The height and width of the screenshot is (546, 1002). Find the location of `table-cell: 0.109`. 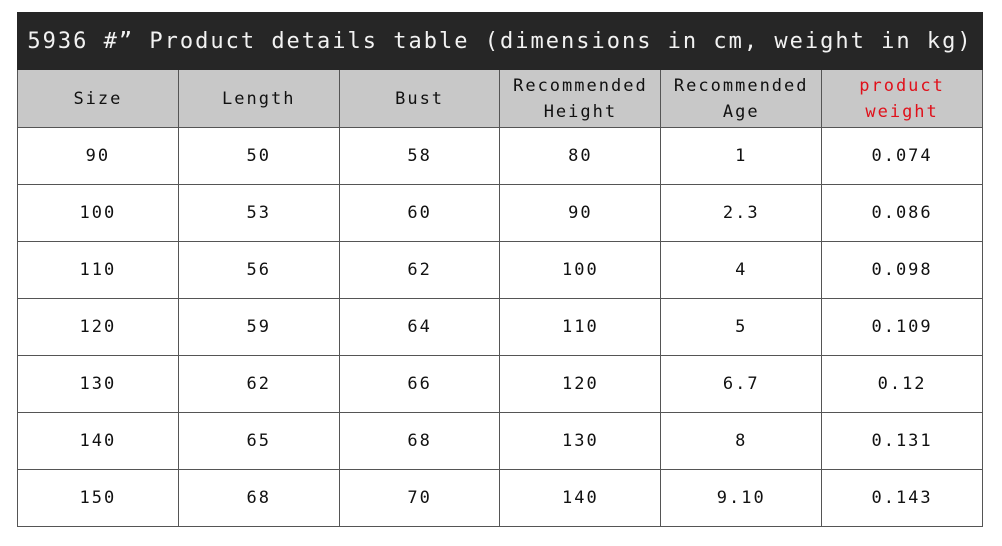

table-cell: 0.109 is located at coordinates (902, 327).